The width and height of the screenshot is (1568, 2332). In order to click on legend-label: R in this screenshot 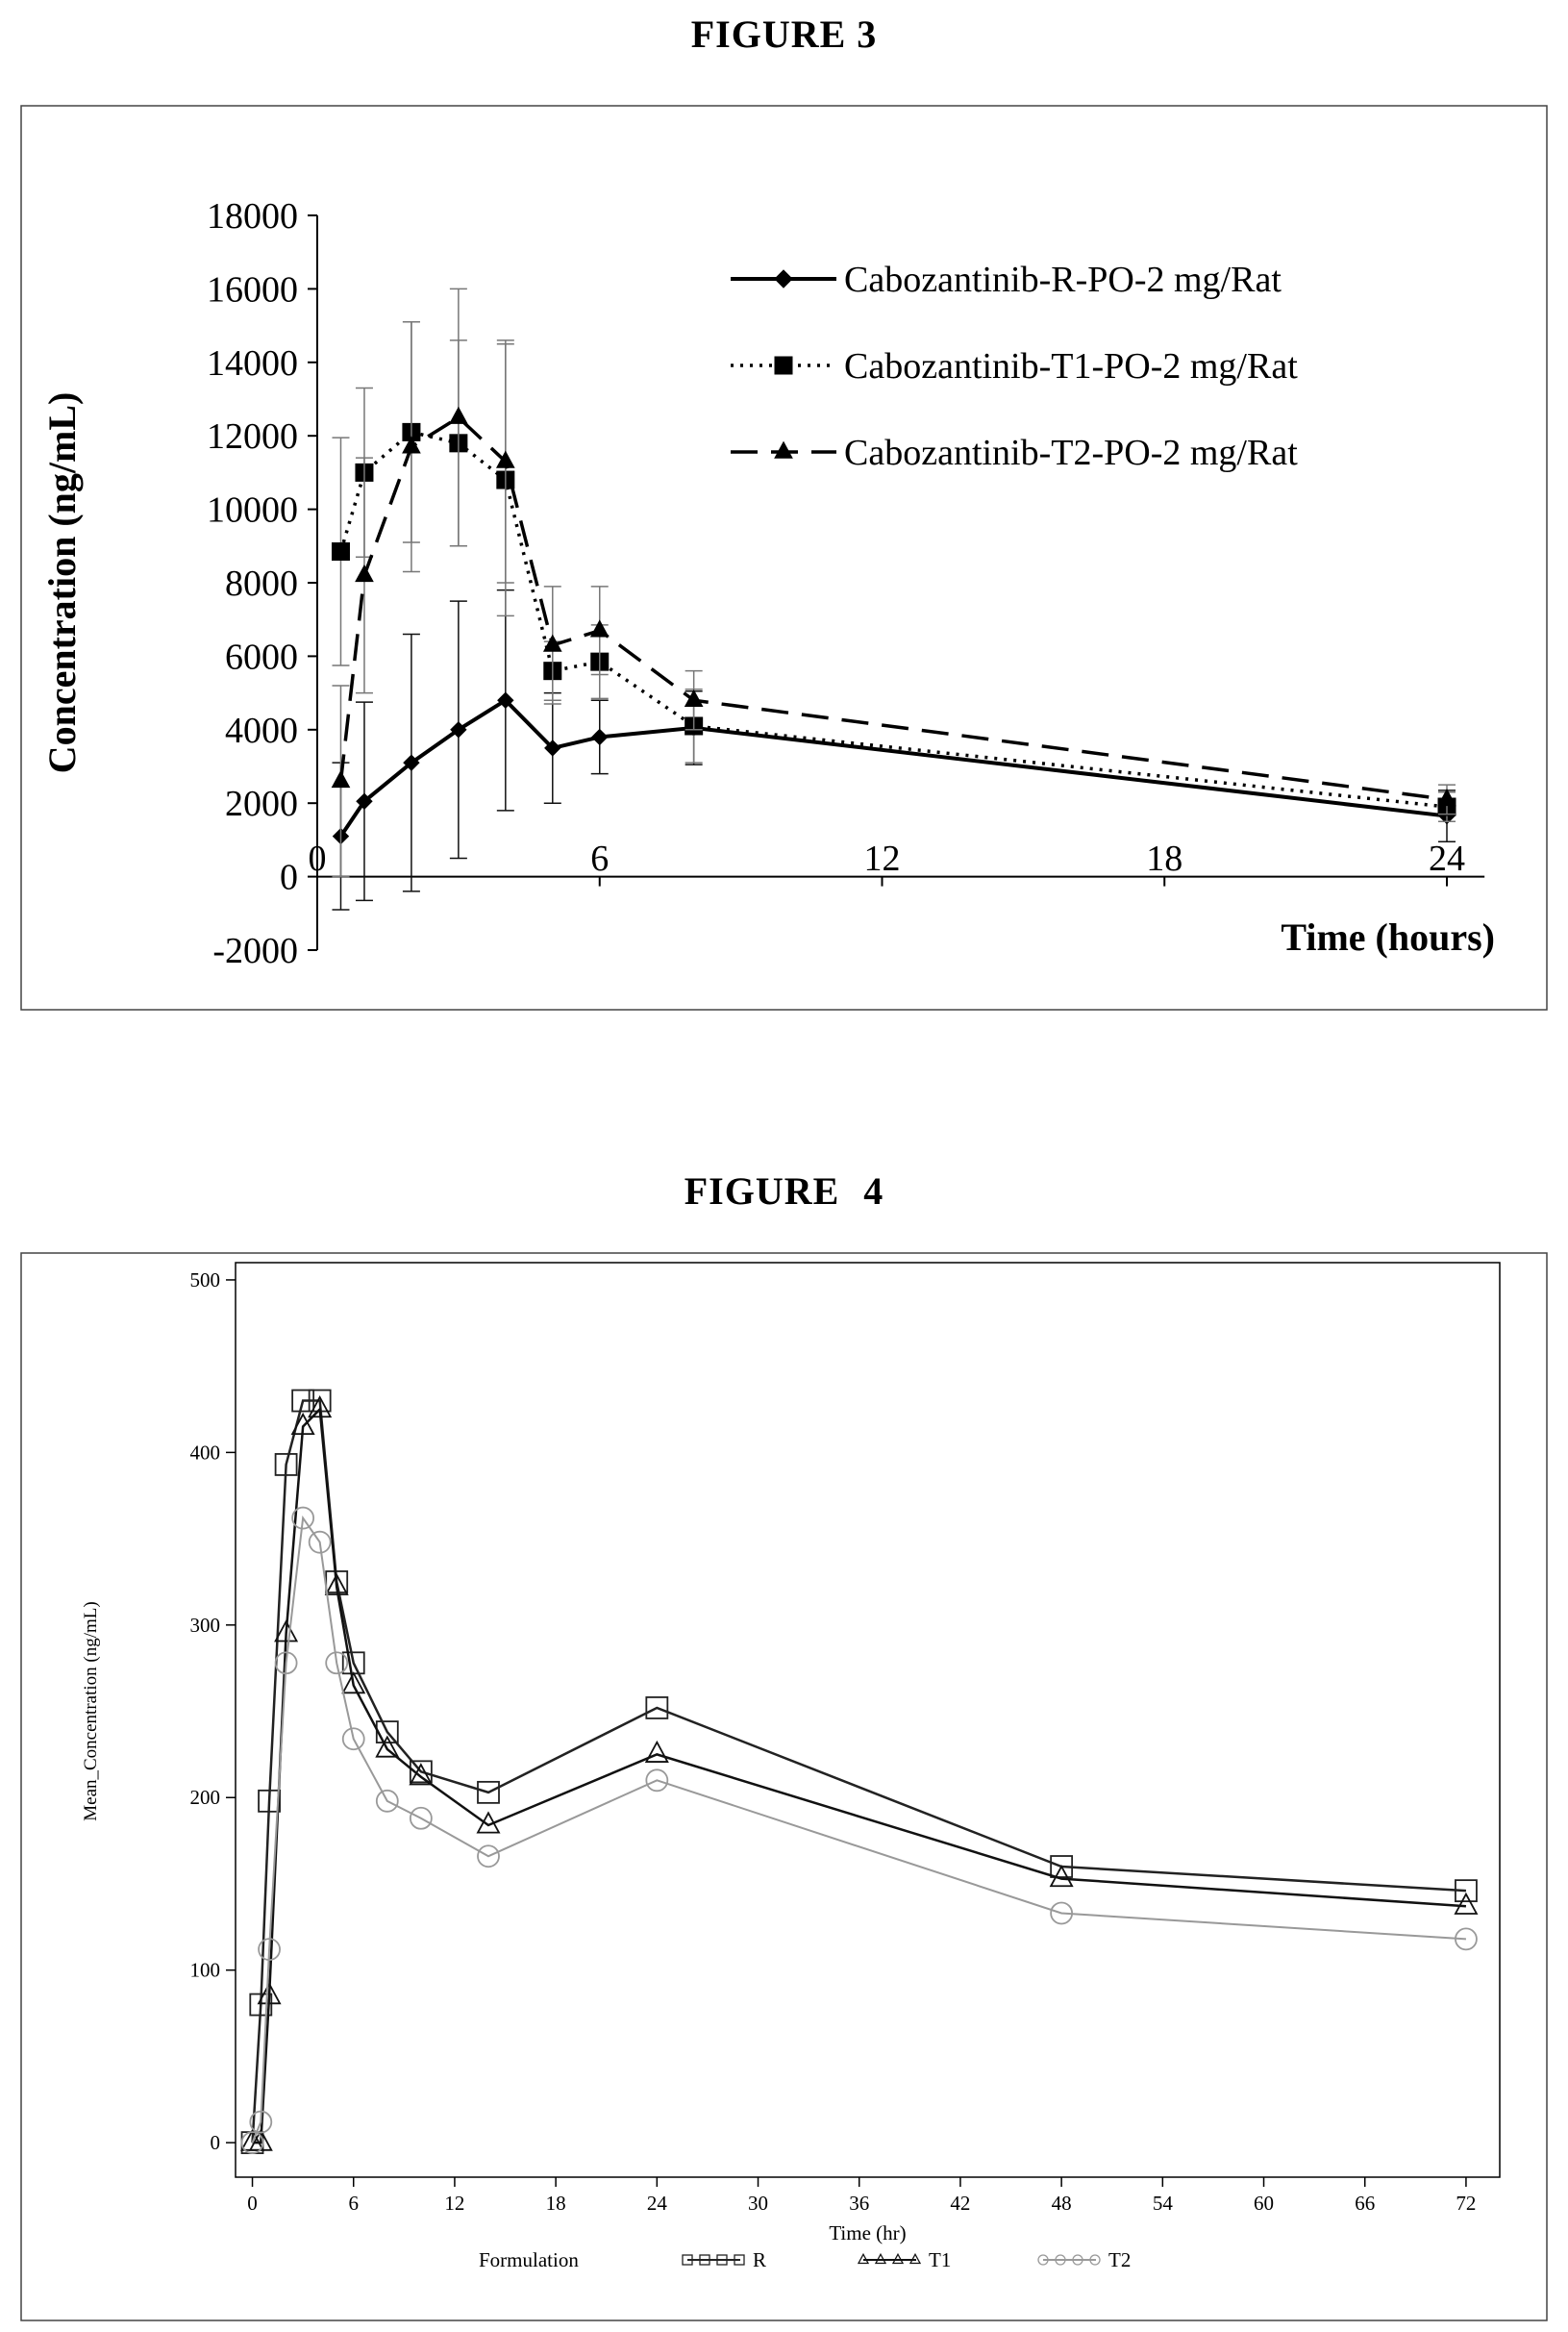, I will do `click(759, 2259)`.